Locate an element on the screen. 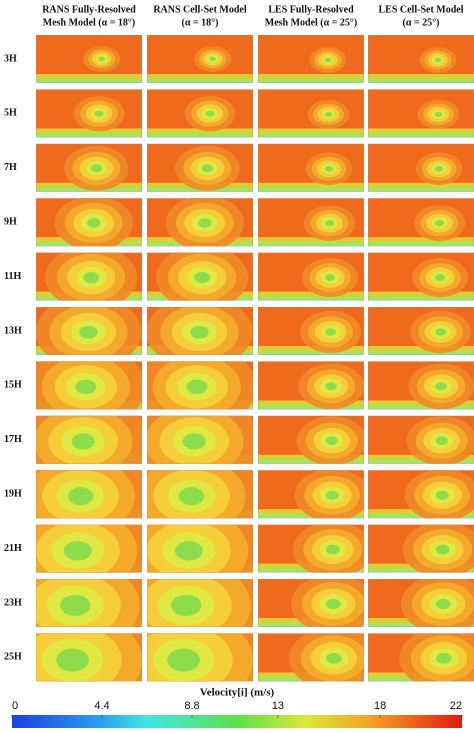 The height and width of the screenshot is (733, 474). colorbar-tick-label: 4.4 is located at coordinates (101, 706).